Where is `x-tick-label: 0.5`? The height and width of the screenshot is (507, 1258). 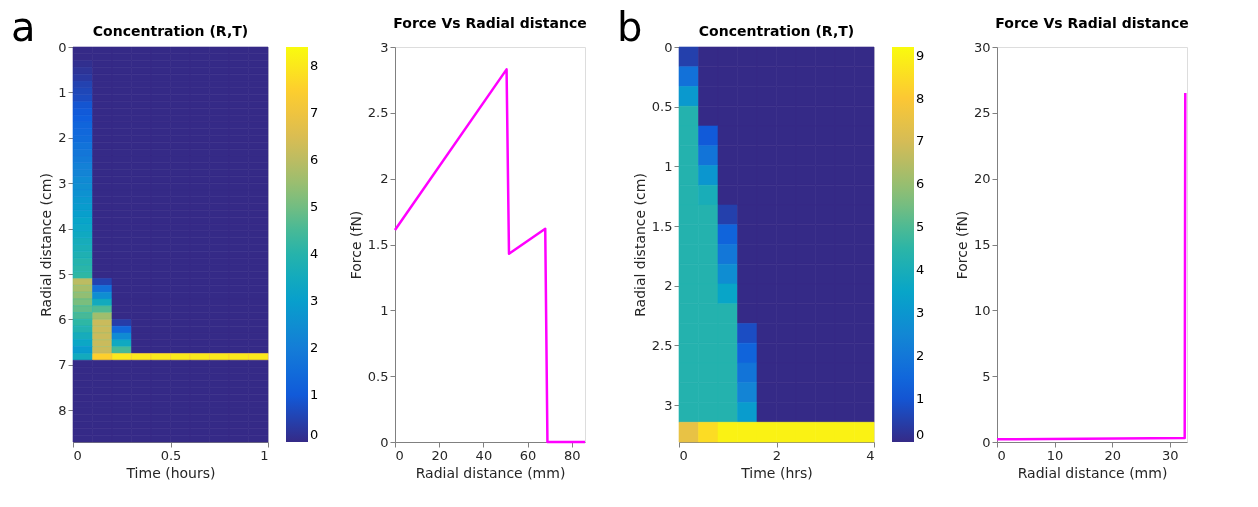 x-tick-label: 0.5 is located at coordinates (171, 455).